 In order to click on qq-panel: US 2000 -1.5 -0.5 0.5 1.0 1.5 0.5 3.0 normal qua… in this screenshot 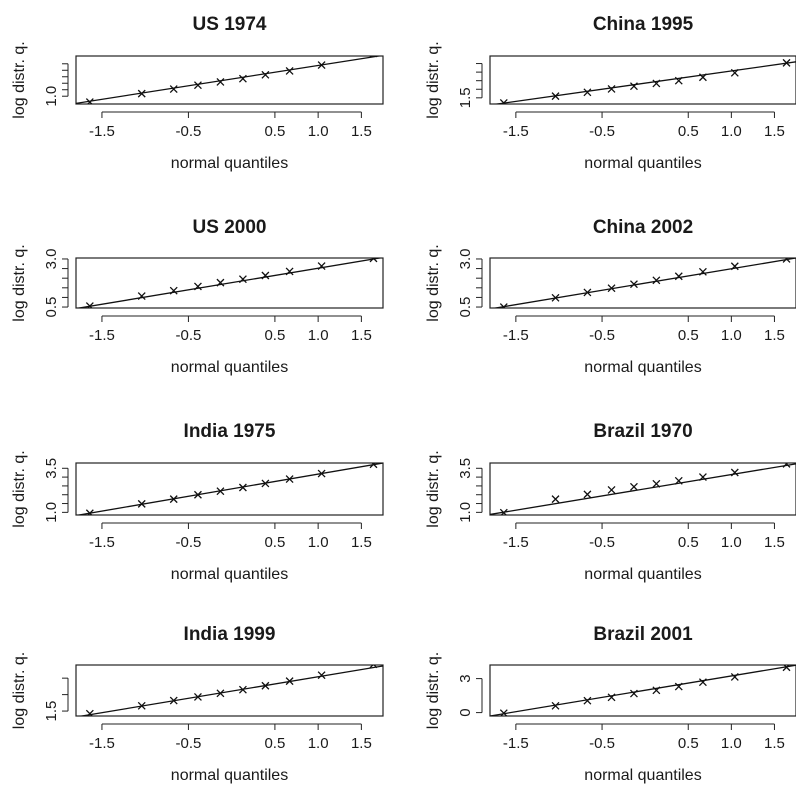, I will do `click(197, 296)`.